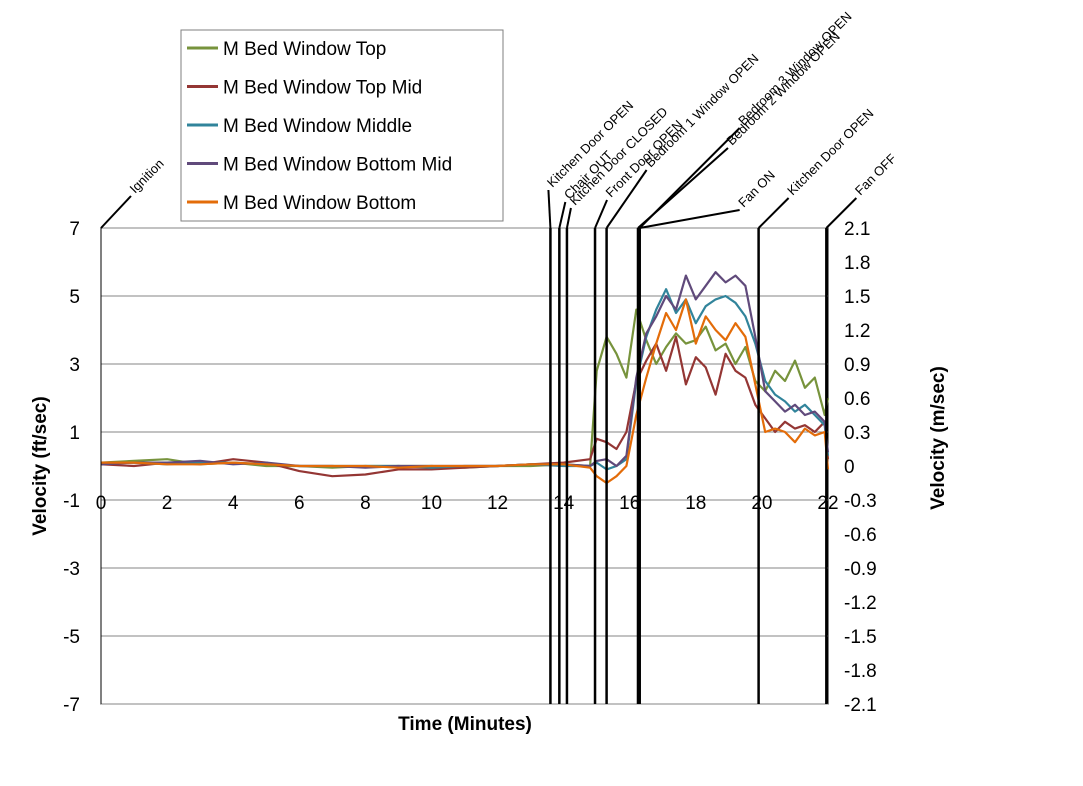  What do you see at coordinates (101, 503) in the screenshot?
I see `x-tick-label: 0` at bounding box center [101, 503].